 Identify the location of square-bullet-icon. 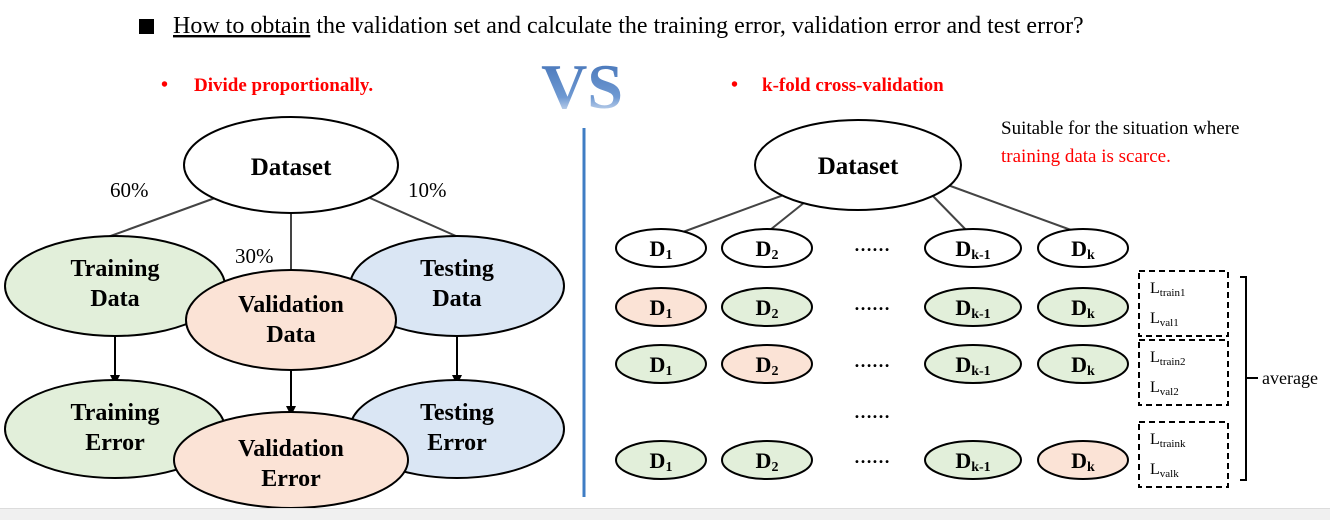
(146, 26).